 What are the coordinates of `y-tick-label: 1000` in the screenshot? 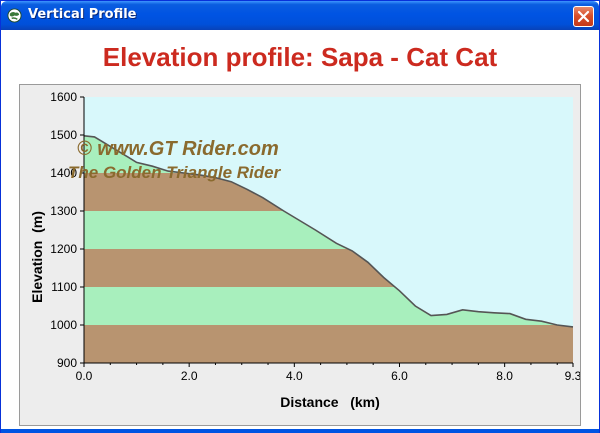 It's located at (63, 325).